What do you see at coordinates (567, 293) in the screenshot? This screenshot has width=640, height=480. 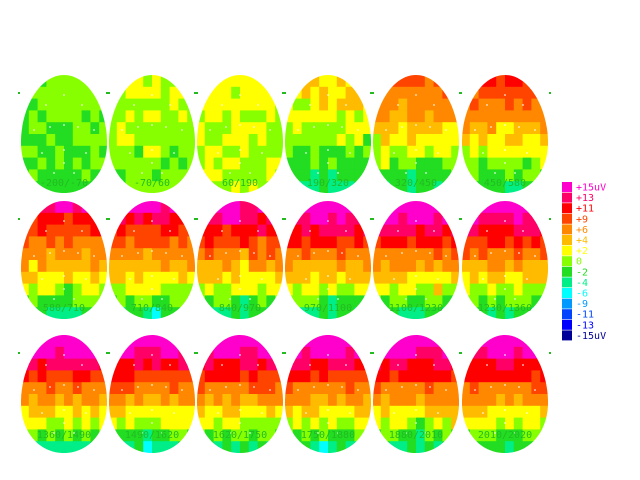 I see `legend-swatch` at bounding box center [567, 293].